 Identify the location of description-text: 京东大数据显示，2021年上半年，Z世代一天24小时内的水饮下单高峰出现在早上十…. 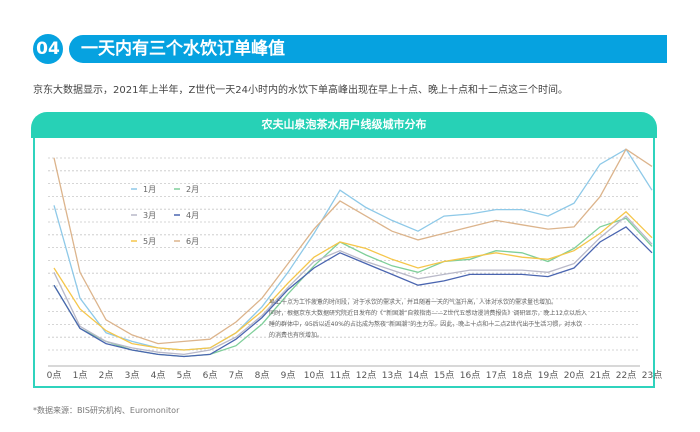
(301, 90).